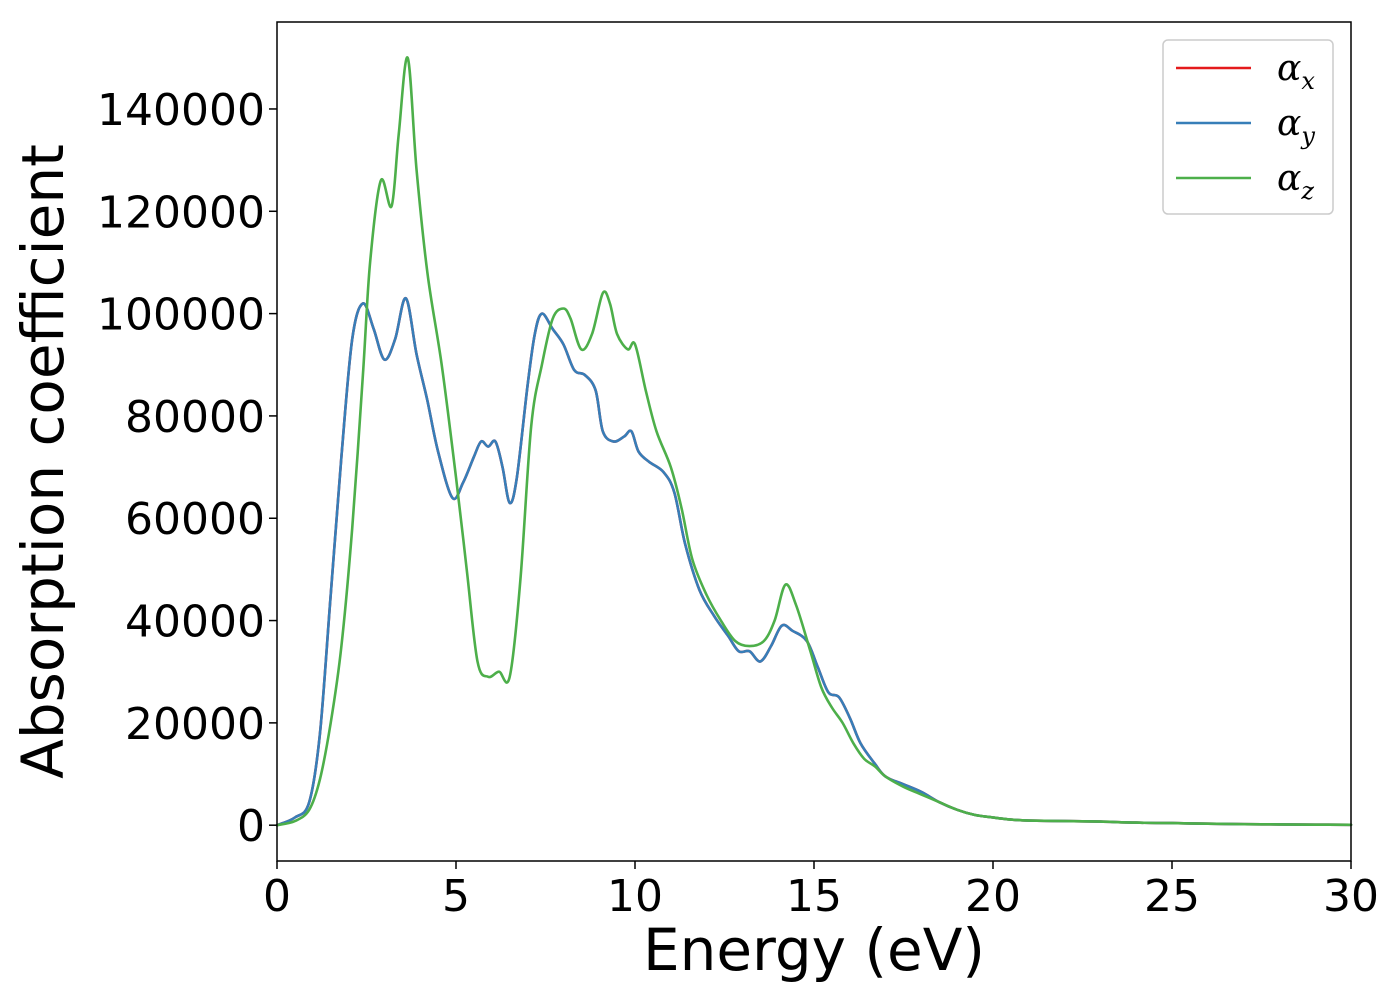  What do you see at coordinates (993, 896) in the screenshot?
I see `x-tick-label: 20` at bounding box center [993, 896].